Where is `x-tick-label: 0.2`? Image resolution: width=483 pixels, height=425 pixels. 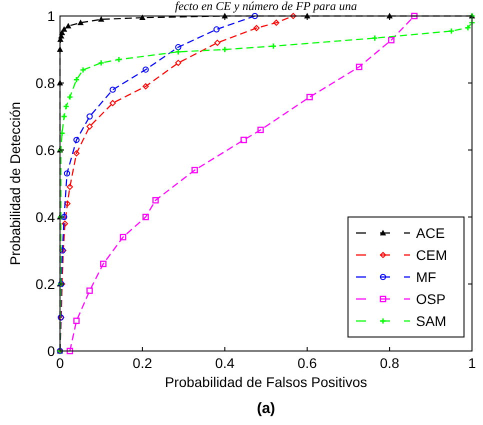
x-tick-label: 0.2 is located at coordinates (142, 363).